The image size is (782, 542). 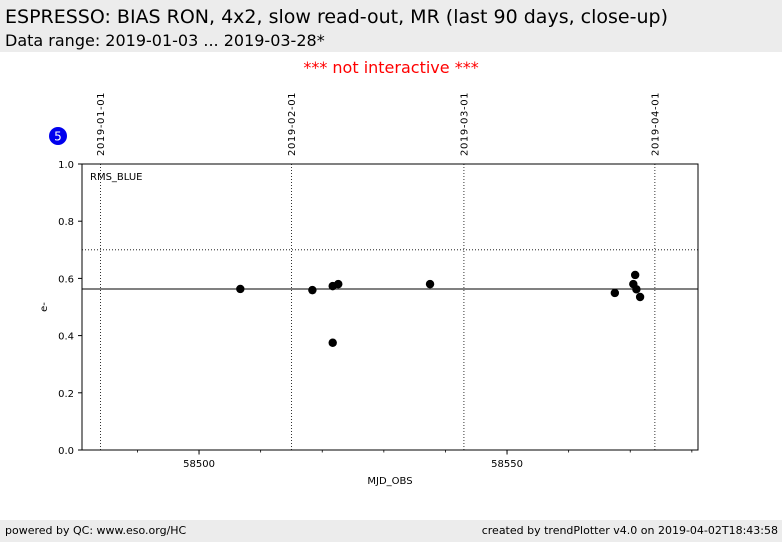 I want to click on not-interactive-notice: *** not interactive ***, so click(x=391, y=67).